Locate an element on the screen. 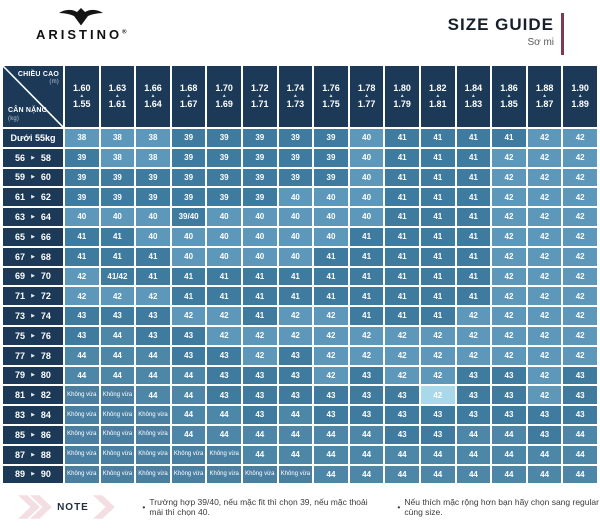  weight-row-label: 59 ▶ 60 is located at coordinates (33, 177).